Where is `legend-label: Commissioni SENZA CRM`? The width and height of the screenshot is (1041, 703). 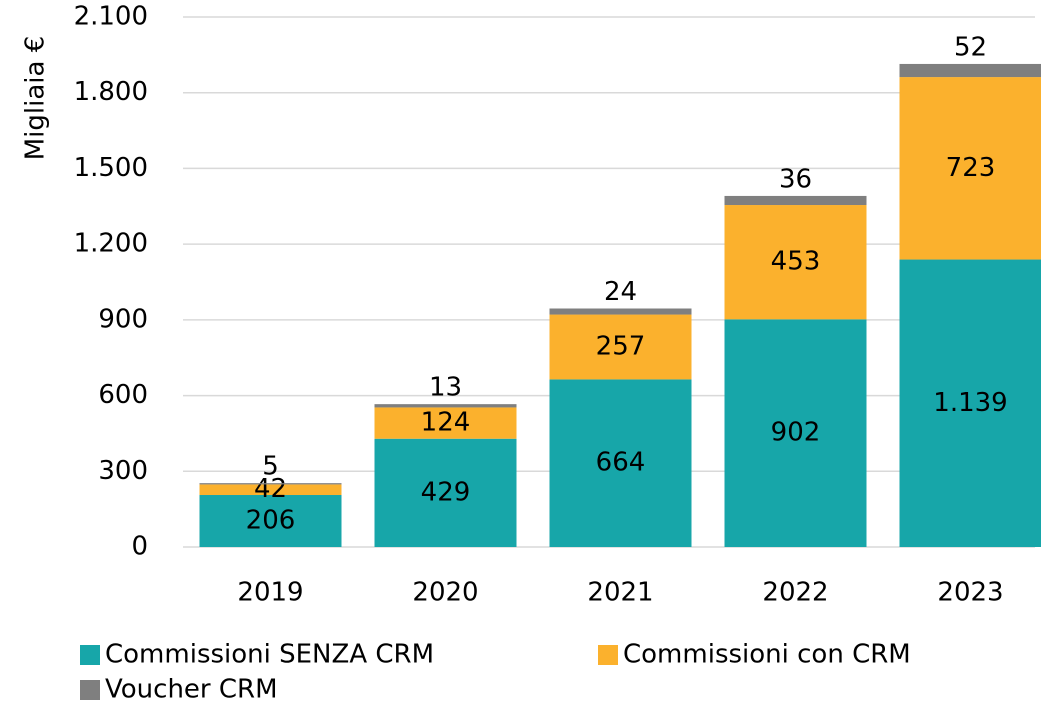 legend-label: Commissioni SENZA CRM is located at coordinates (269, 655).